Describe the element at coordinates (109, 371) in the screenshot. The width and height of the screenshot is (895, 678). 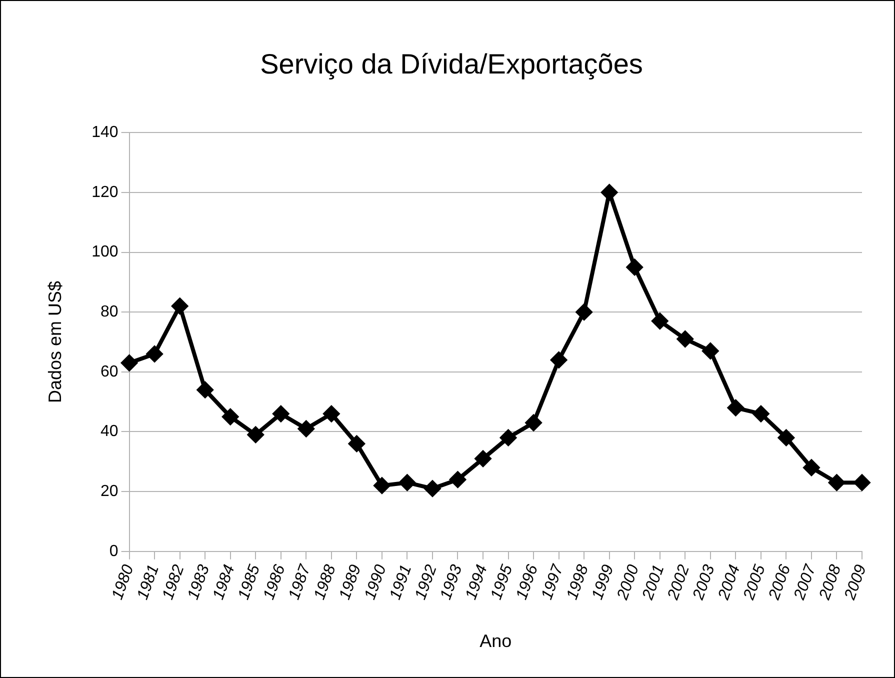
I see `y-tick-label: 60` at that location.